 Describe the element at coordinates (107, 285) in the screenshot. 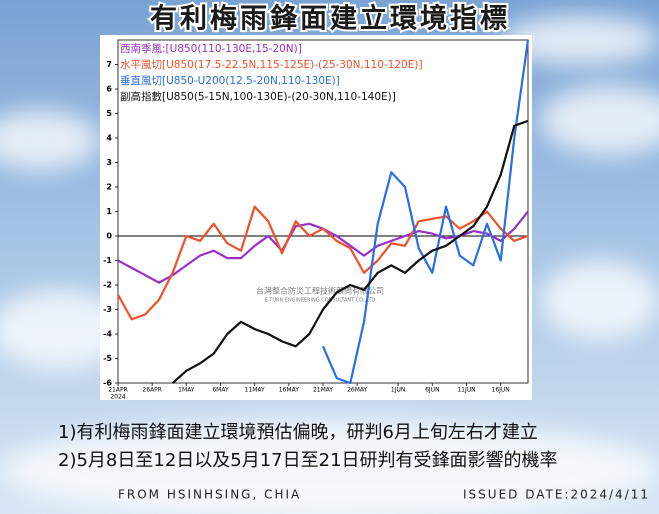

I see `y-tick-label: -2` at that location.